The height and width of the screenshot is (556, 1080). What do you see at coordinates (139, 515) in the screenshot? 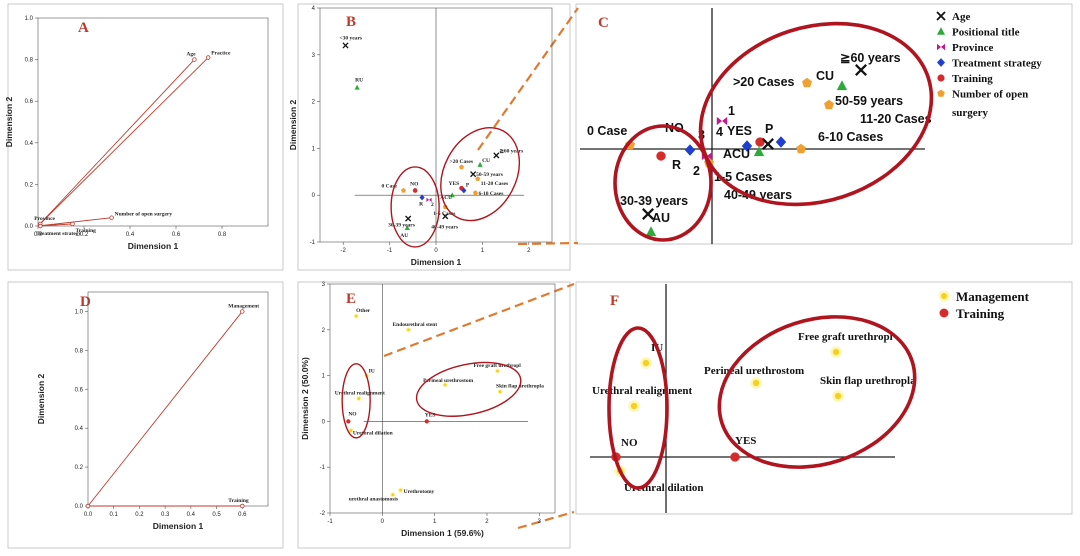
I see `x-tick-label: 0.2` at bounding box center [139, 515].